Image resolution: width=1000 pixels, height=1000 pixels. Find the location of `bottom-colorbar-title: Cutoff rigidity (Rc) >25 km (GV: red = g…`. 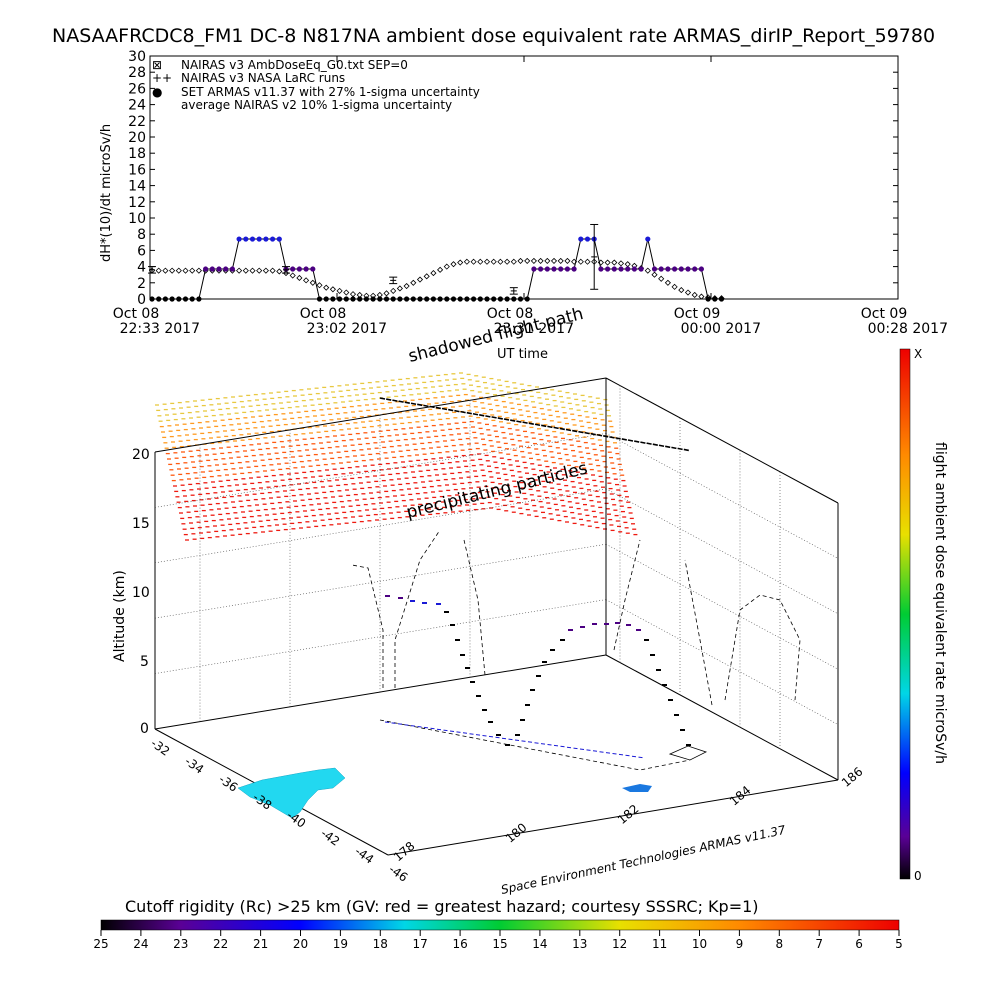

bottom-colorbar-title: Cutoff rigidity (Rc) >25 km (GV: red = g… is located at coordinates (442, 906).